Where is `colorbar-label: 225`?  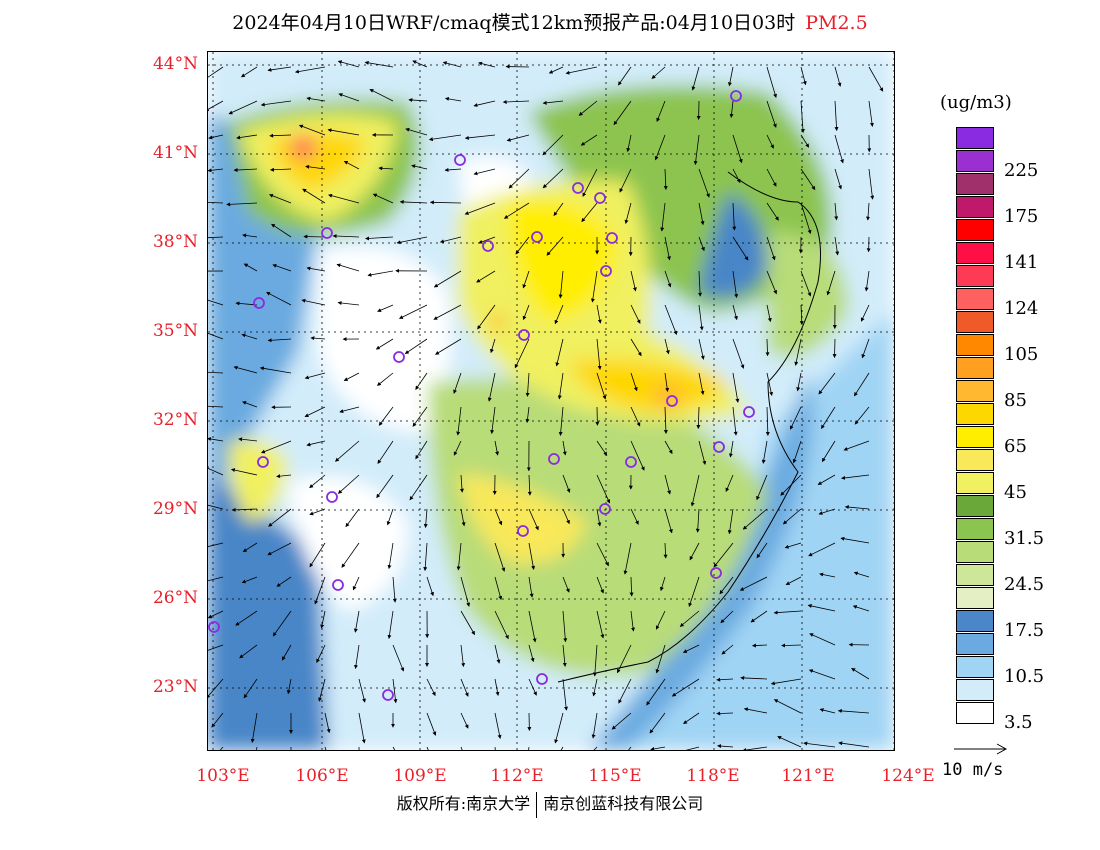
colorbar-label: 225 is located at coordinates (1021, 170).